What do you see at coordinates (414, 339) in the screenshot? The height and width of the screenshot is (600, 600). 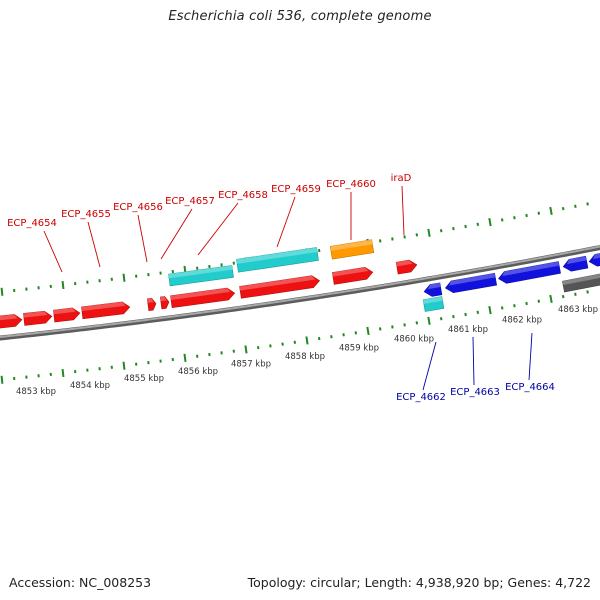 I see `scale-label: 4860 kbp` at bounding box center [414, 339].